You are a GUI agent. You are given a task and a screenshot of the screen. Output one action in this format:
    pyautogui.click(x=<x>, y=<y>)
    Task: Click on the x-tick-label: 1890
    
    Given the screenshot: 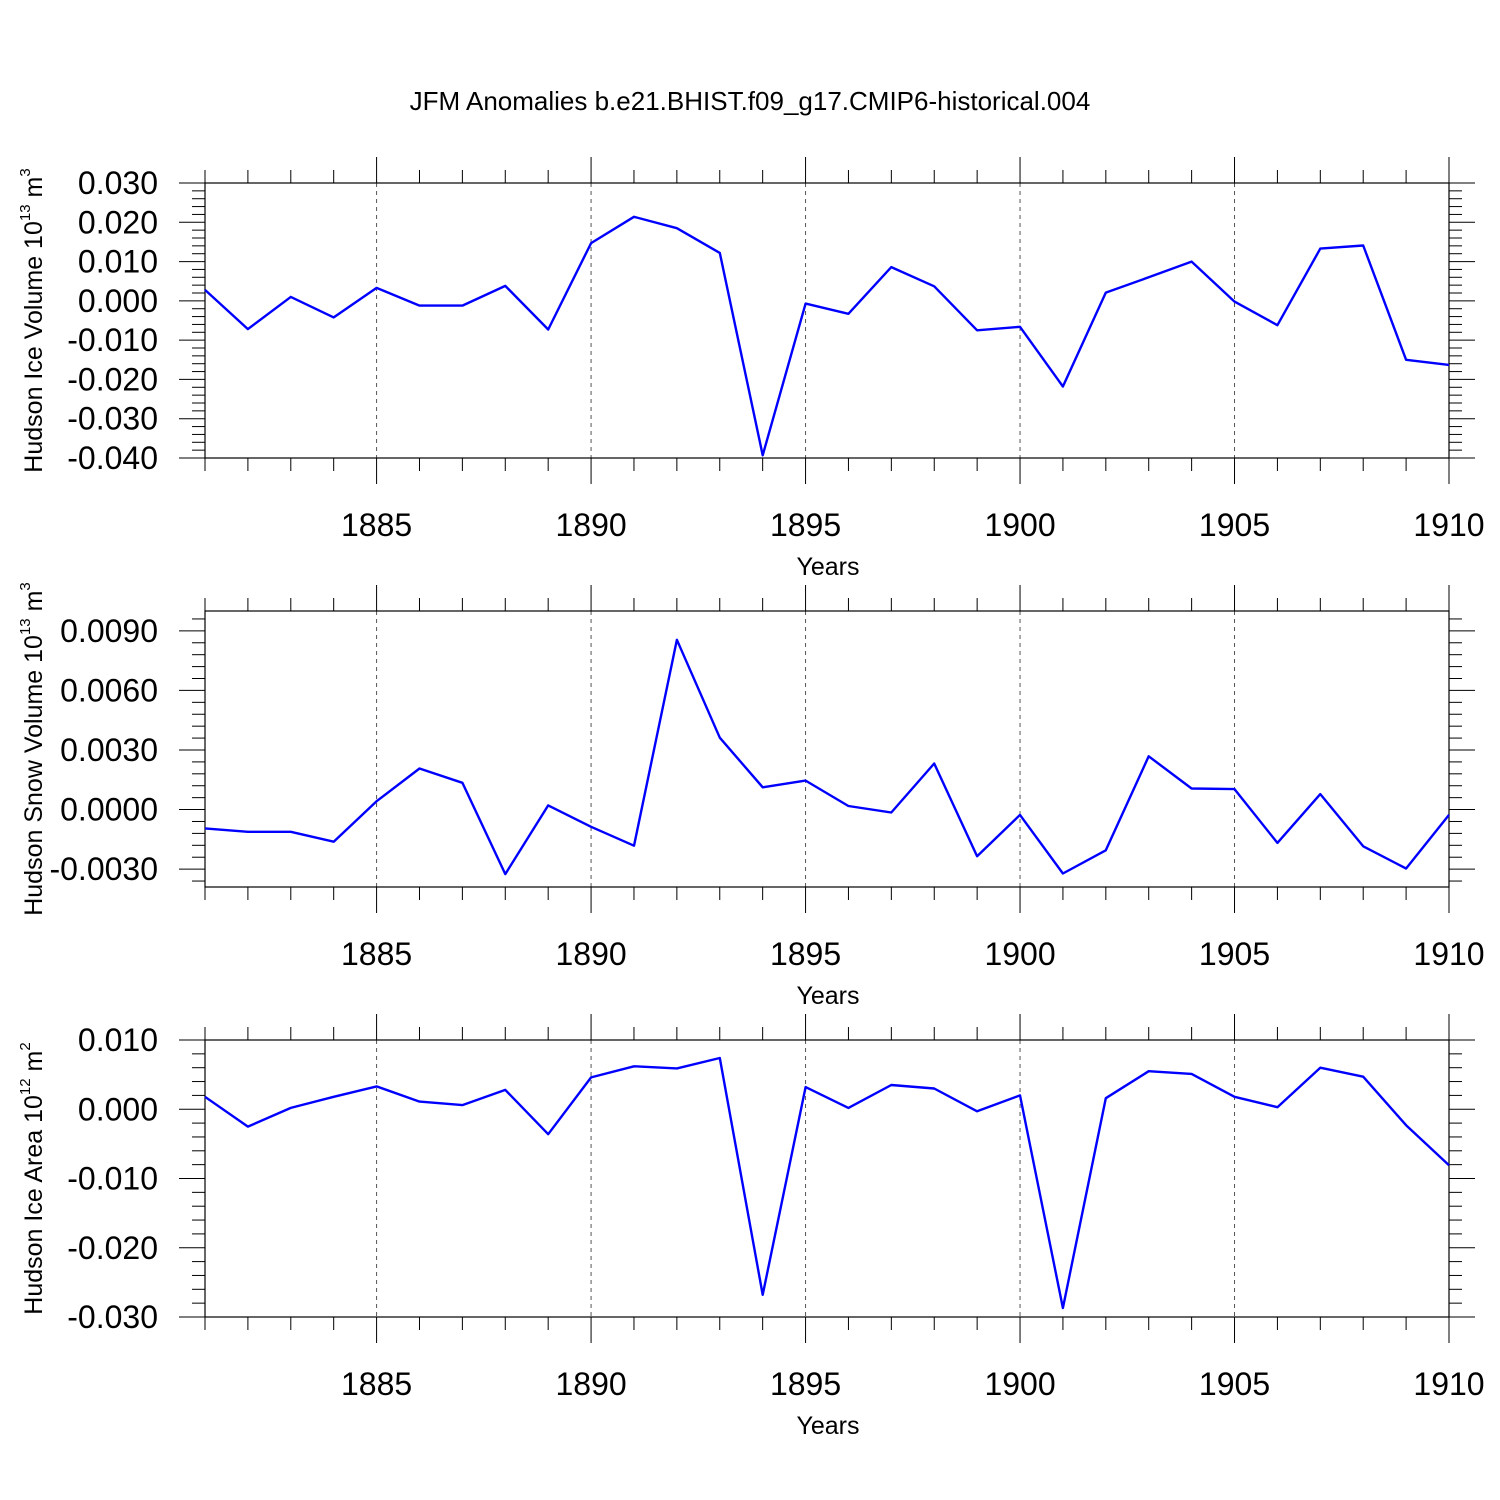 What is the action you would take?
    pyautogui.click(x=590, y=1384)
    